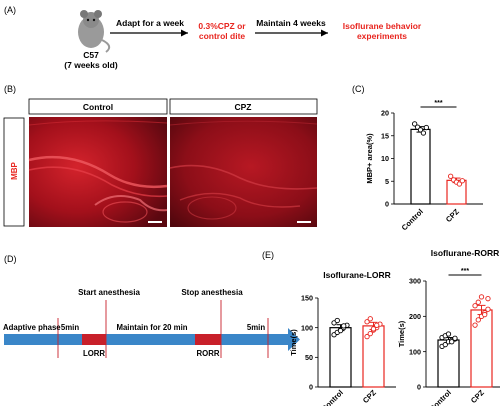 The height and width of the screenshot is (406, 500). Describe the element at coordinates (291, 23) in the screenshot. I see `step3-label: Maintain 4 weeks` at that location.